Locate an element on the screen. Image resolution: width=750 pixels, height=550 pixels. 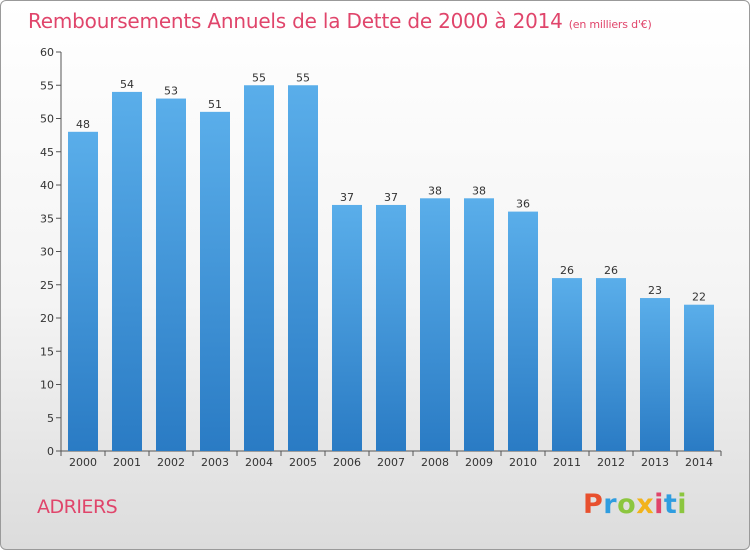
y-tick-label: 5 is located at coordinates (50, 418).